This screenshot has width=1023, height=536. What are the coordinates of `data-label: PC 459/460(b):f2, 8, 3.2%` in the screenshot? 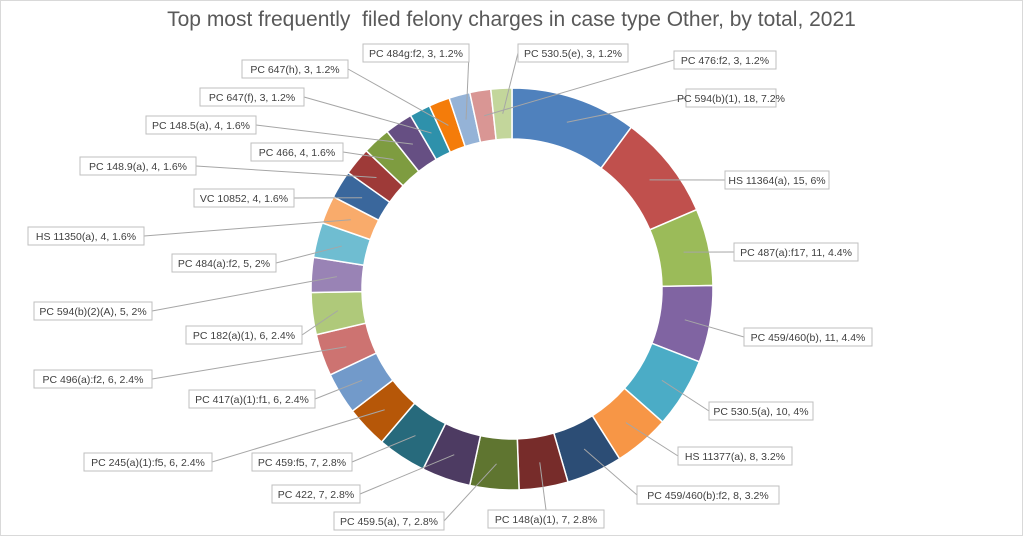 It's located at (707, 496).